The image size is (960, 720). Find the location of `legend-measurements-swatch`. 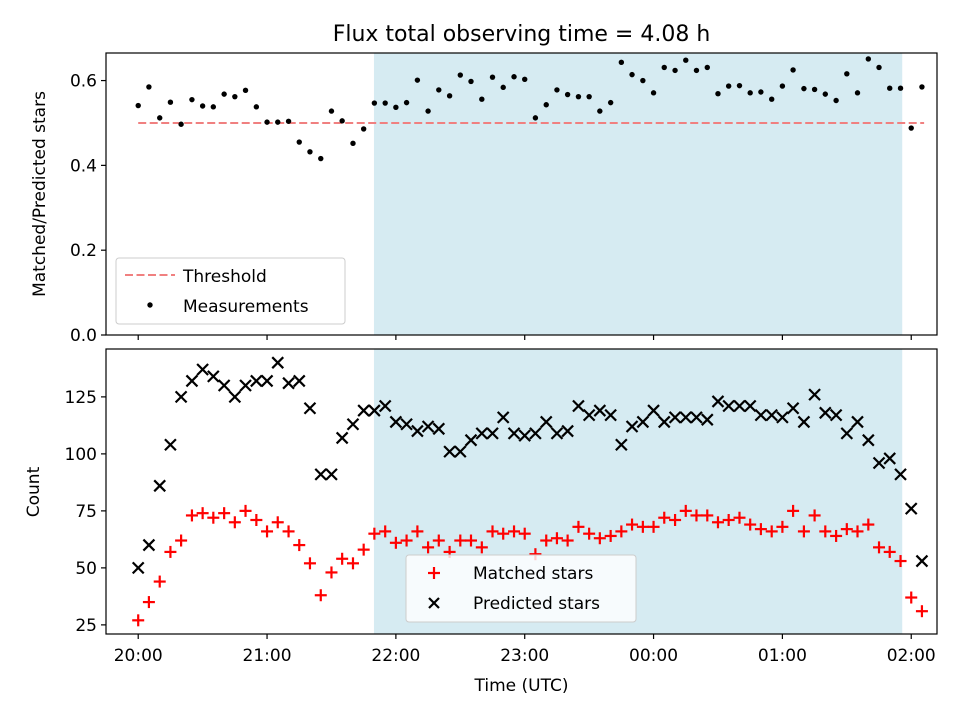

legend-measurements-swatch is located at coordinates (150, 305).